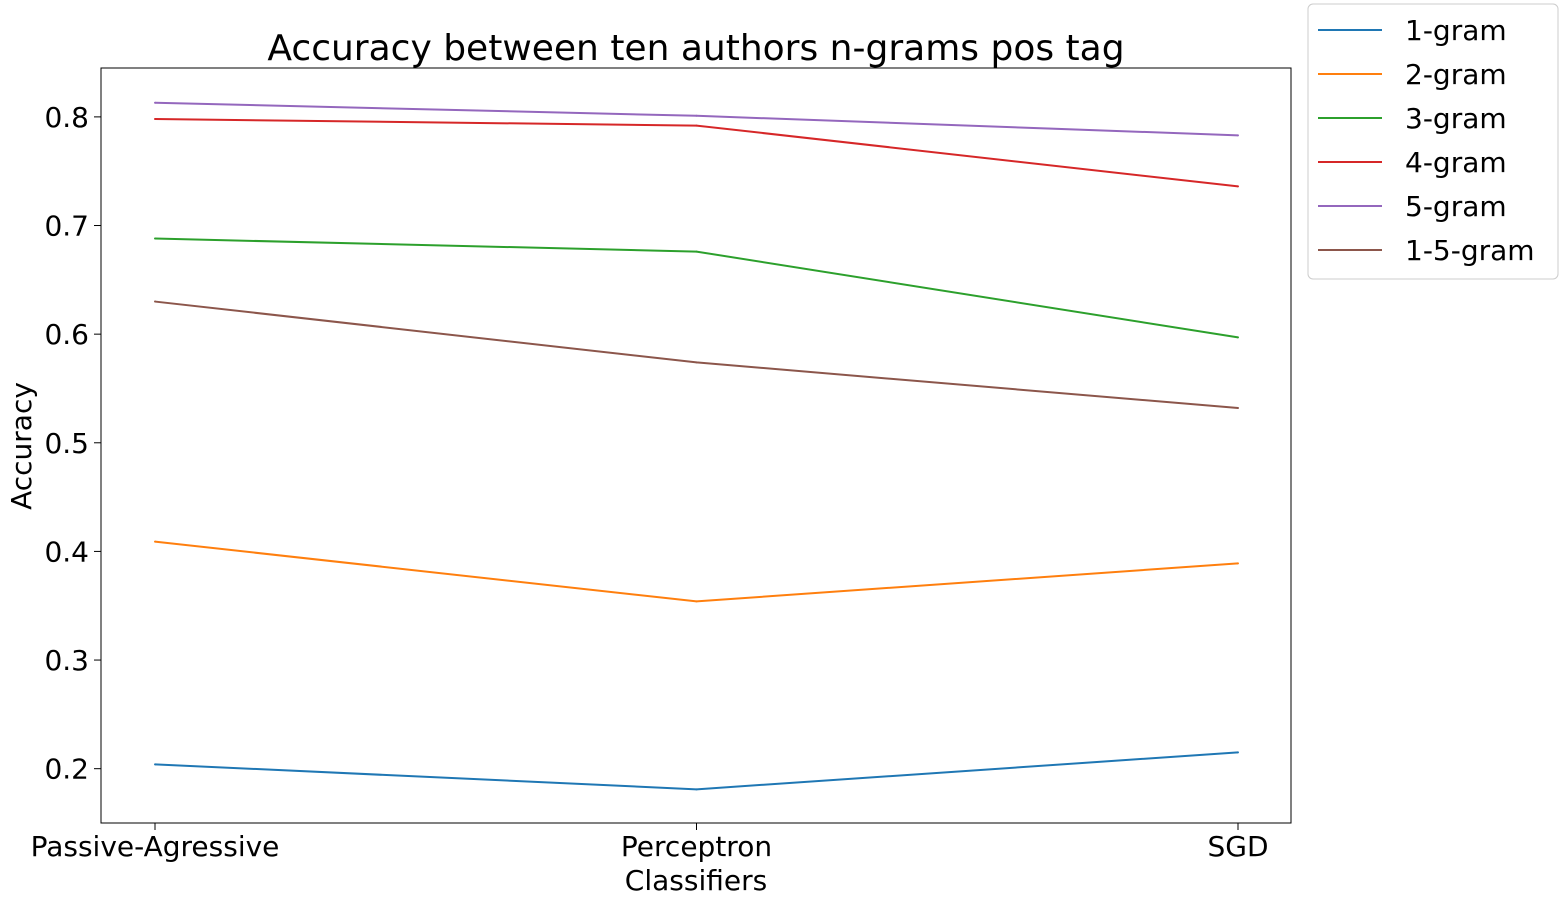 This screenshot has width=1567, height=897. What do you see at coordinates (1456, 206) in the screenshot?
I see `legend-label: 5-gram` at bounding box center [1456, 206].